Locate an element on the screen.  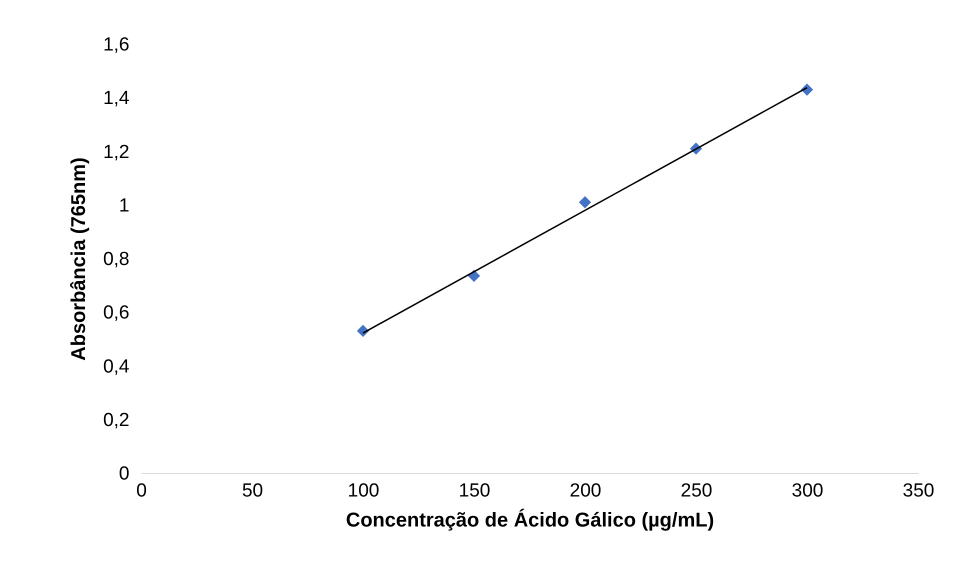
x-tick-label: 150 is located at coordinates (474, 491).